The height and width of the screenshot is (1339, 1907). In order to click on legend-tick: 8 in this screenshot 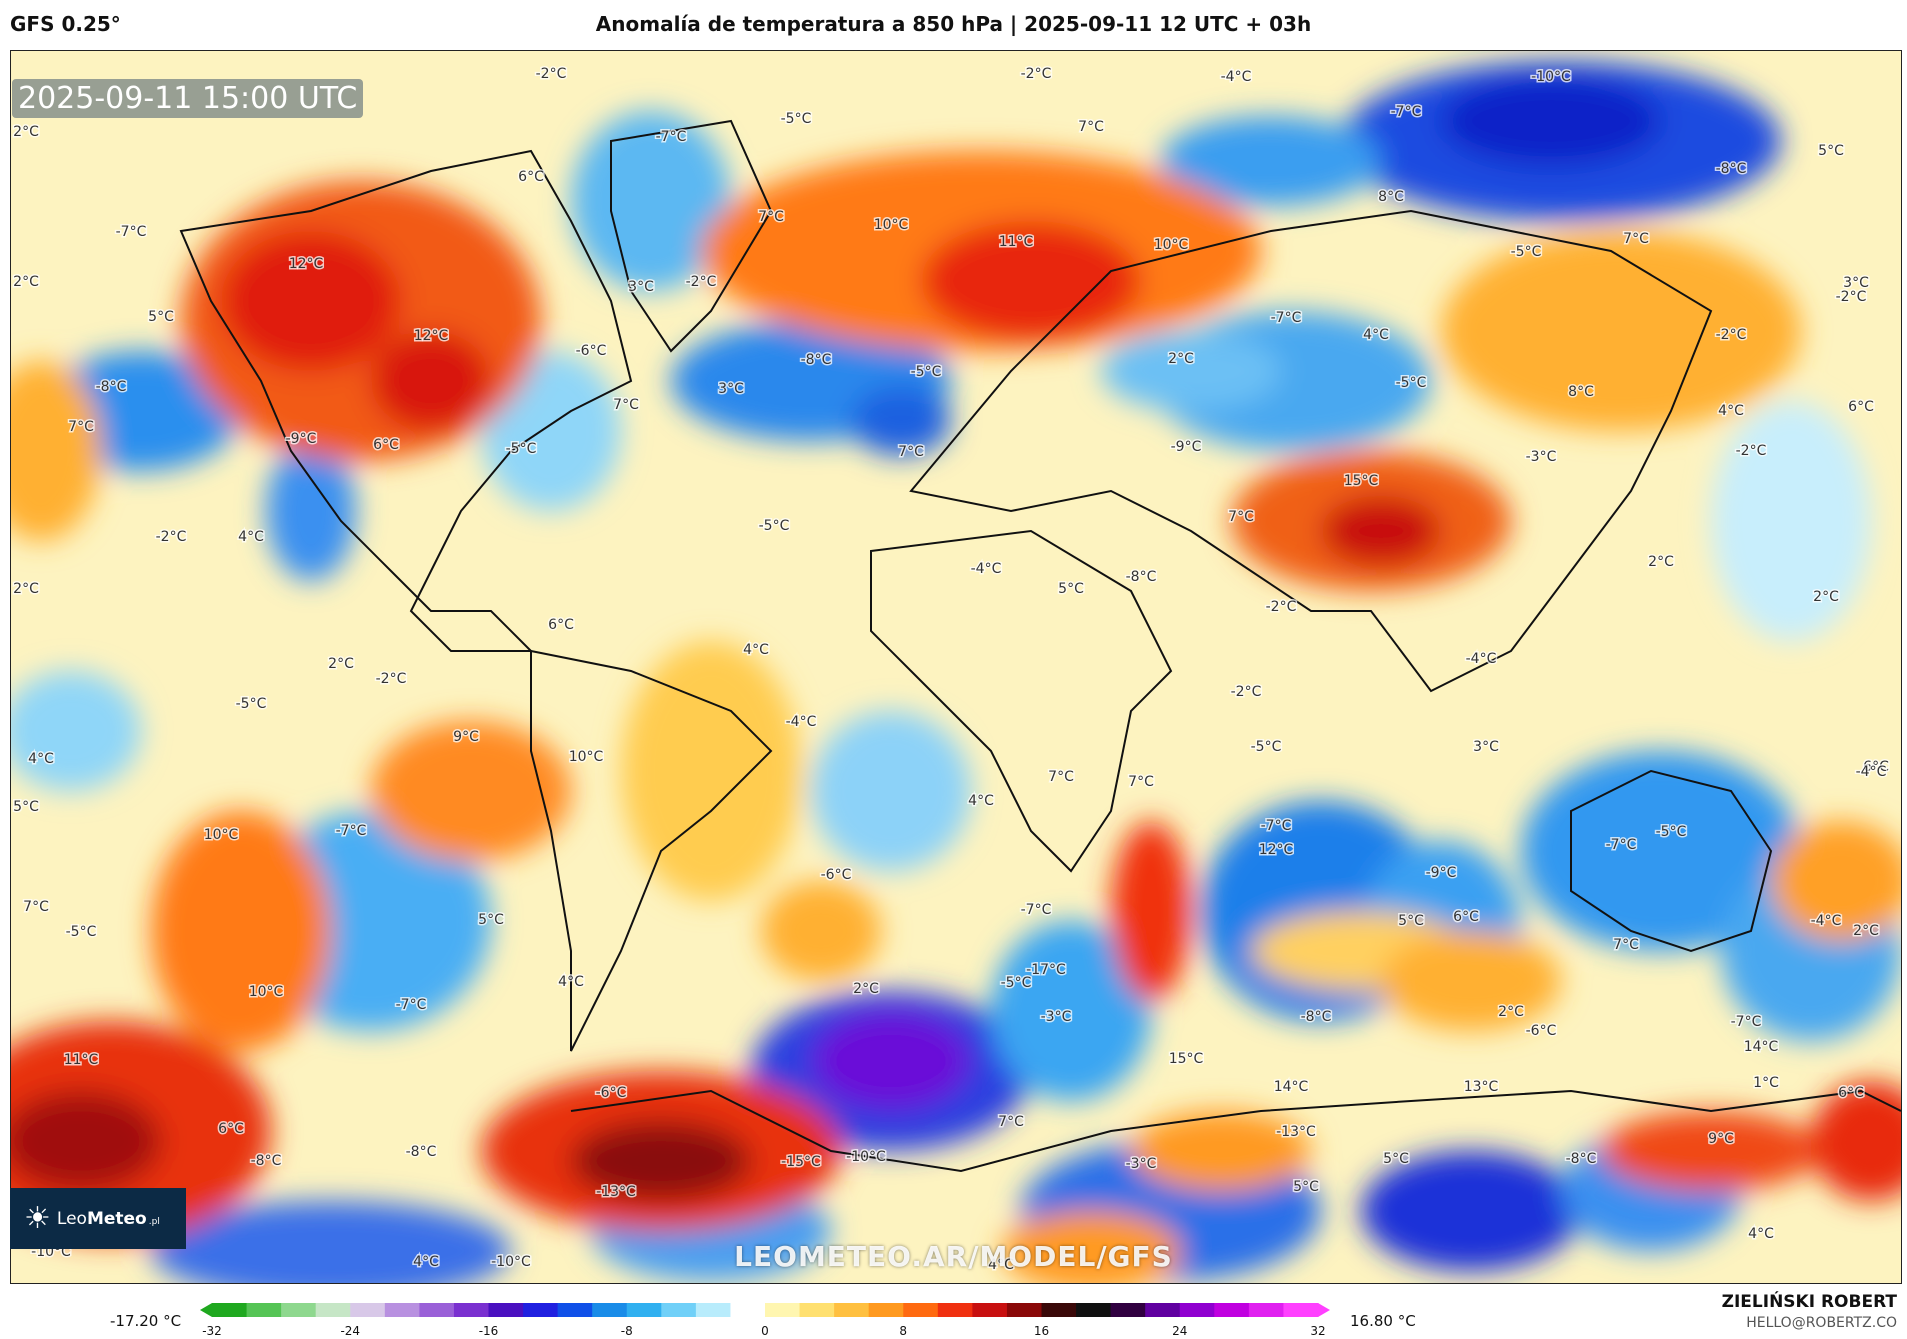, I will do `click(903, 1331)`.